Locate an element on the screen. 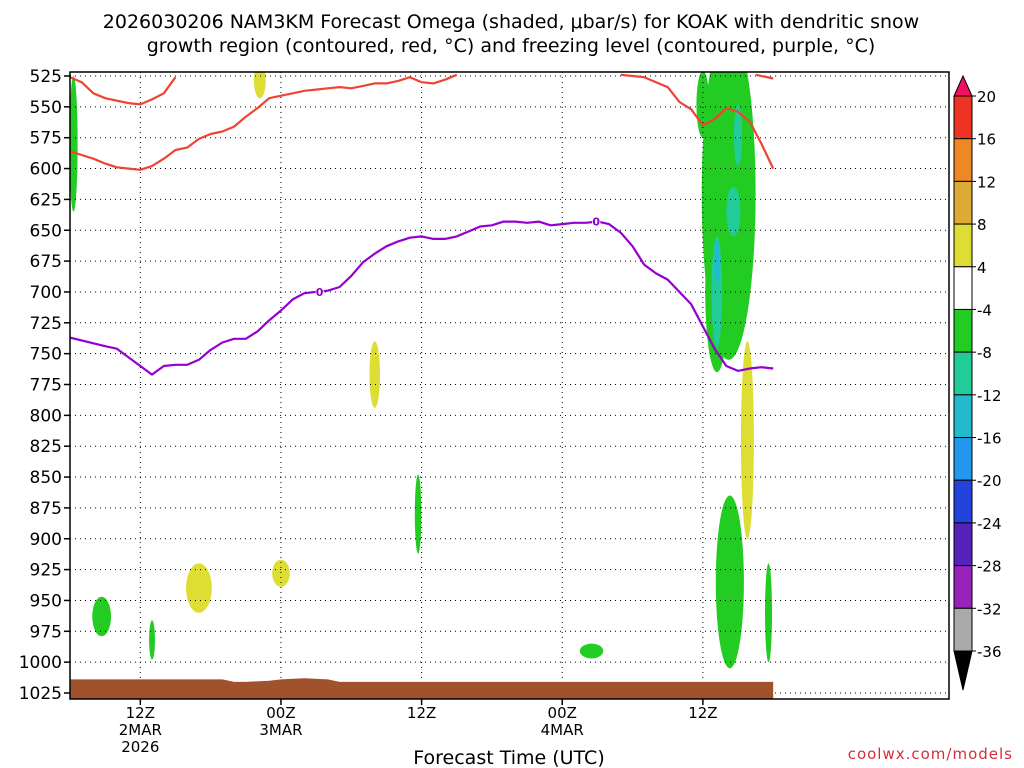 The height and width of the screenshot is (768, 1024). y-tick-label-625: 625 is located at coordinates (46, 200).